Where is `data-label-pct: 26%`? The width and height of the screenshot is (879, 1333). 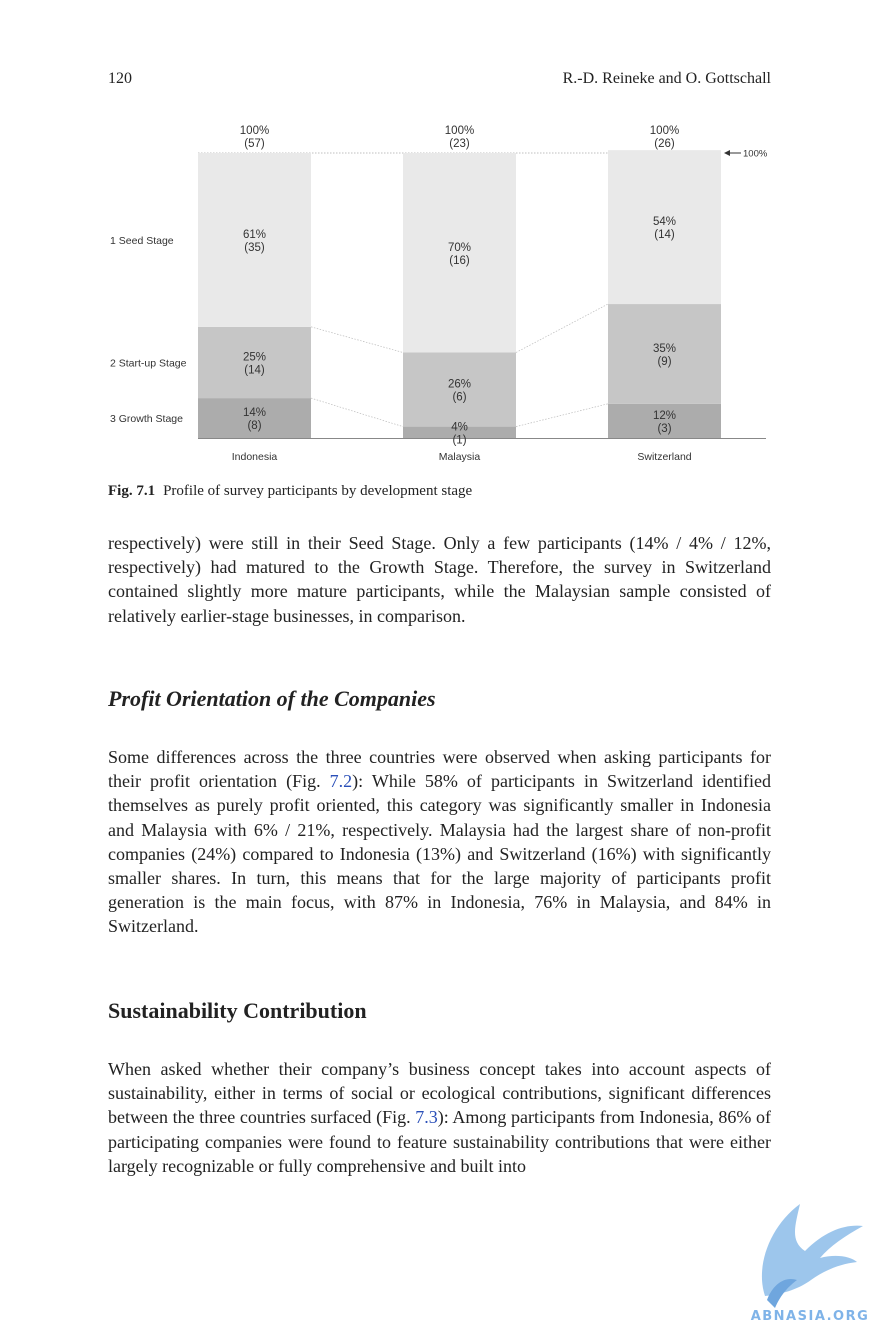
data-label-pct: 26% is located at coordinates (459, 385).